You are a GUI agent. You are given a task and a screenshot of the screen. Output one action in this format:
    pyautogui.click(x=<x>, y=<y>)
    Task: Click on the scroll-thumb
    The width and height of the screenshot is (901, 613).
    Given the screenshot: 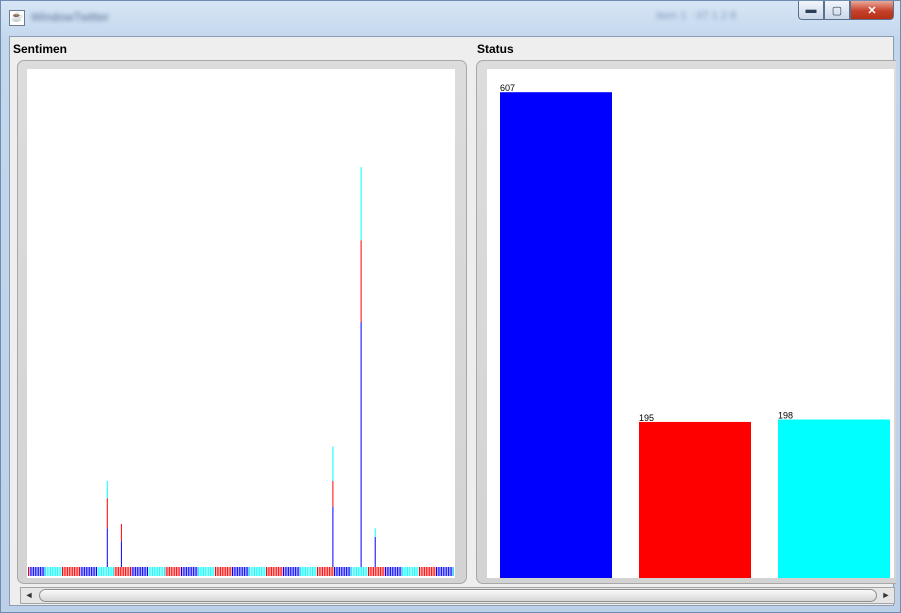 What is the action you would take?
    pyautogui.click(x=458, y=595)
    